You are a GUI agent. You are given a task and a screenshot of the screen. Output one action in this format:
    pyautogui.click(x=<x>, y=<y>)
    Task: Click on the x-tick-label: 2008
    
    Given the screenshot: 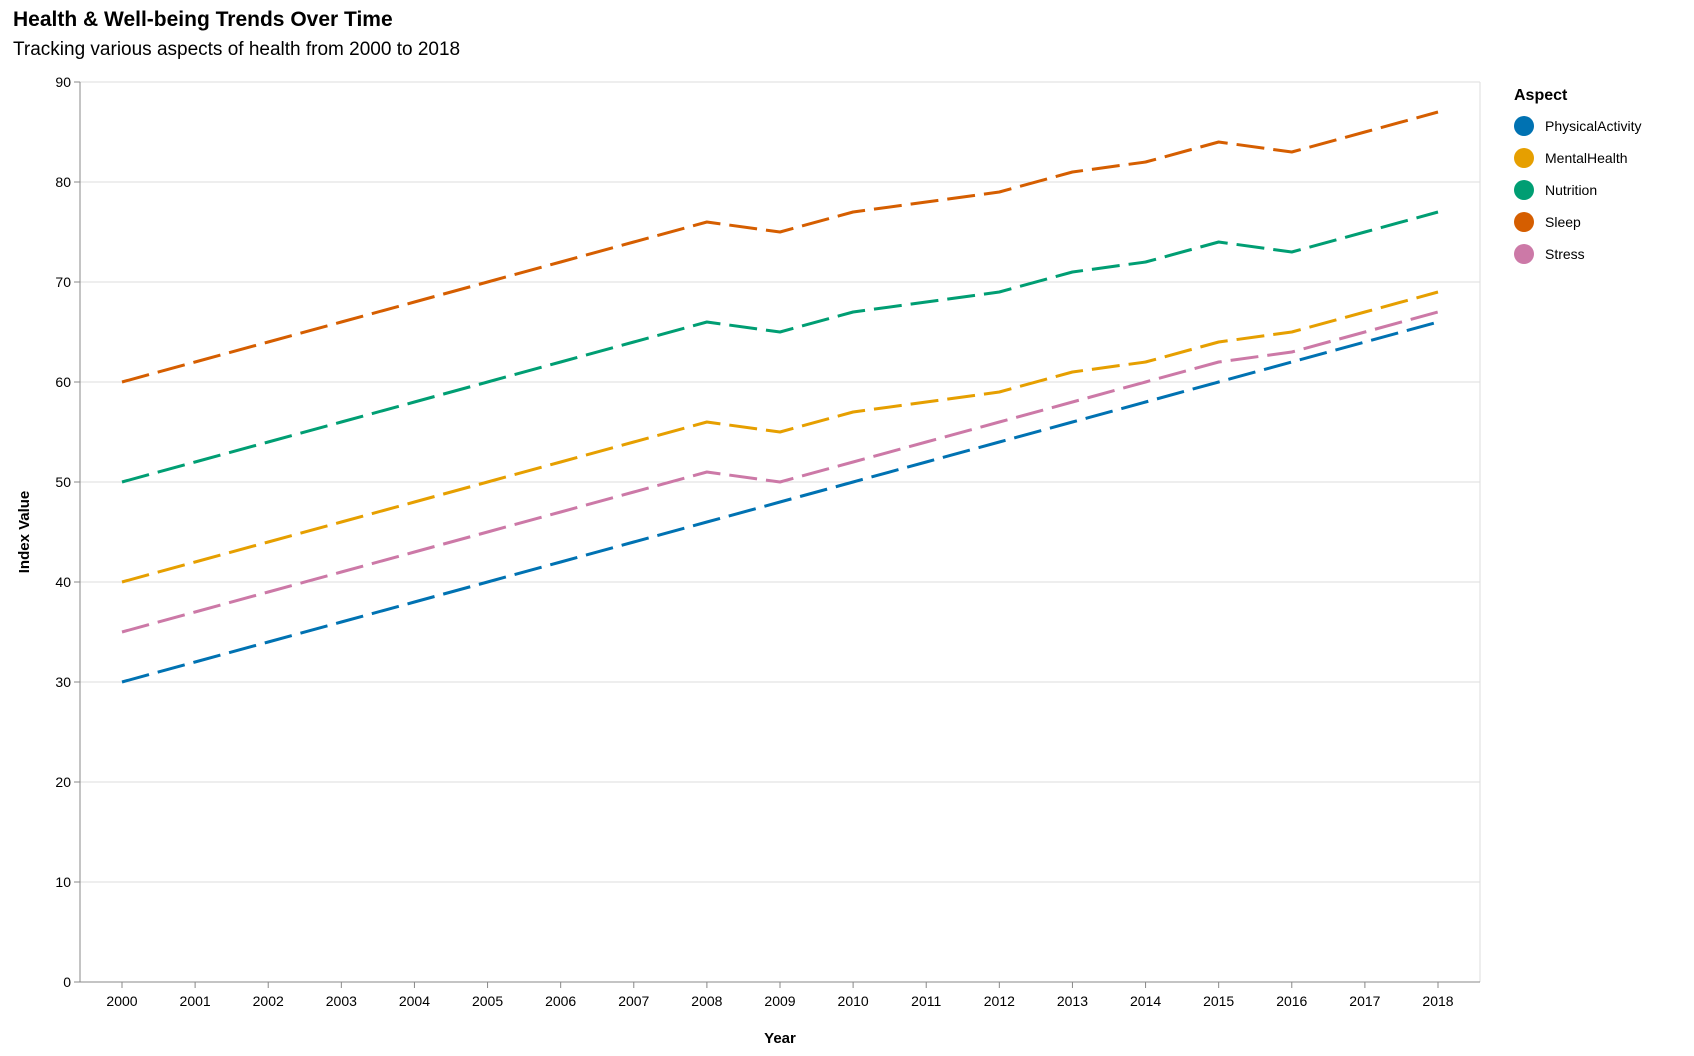 What is the action you would take?
    pyautogui.click(x=706, y=1001)
    